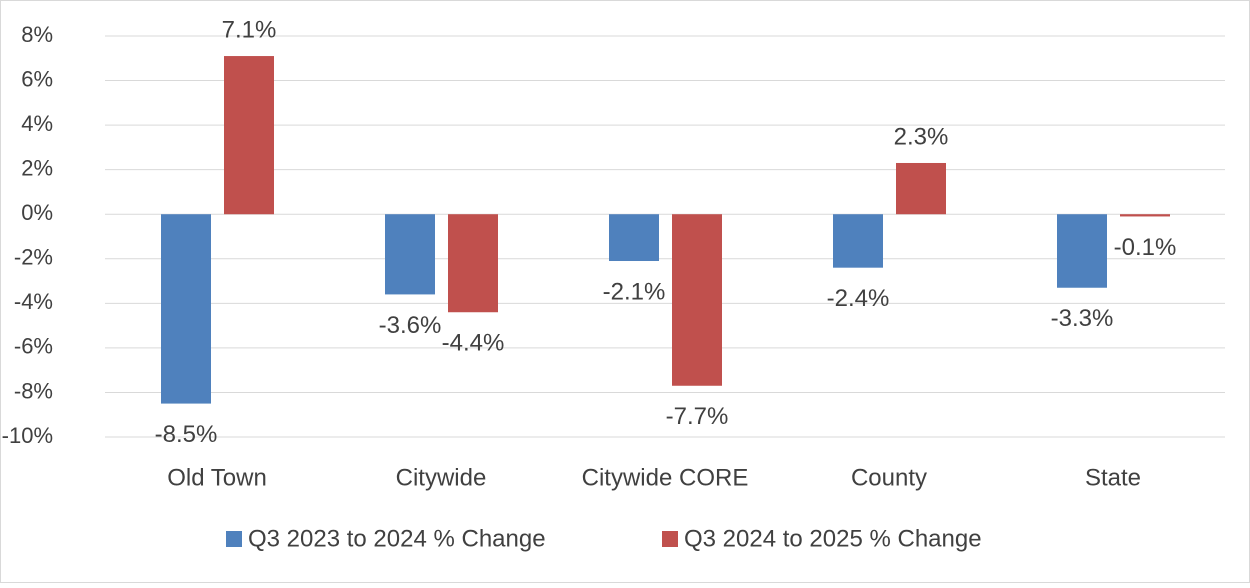 The height and width of the screenshot is (588, 1250). I want to click on x-tick-label: Citywide CORE, so click(665, 477).